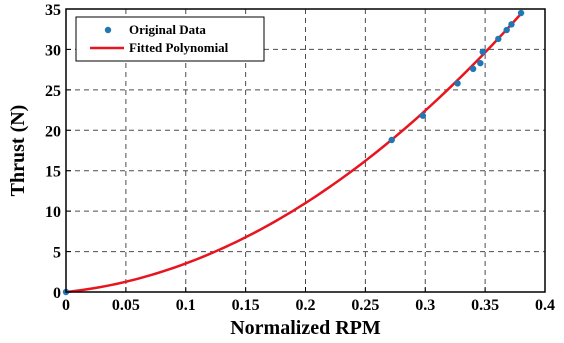 The width and height of the screenshot is (564, 343). Describe the element at coordinates (108, 30) in the screenshot. I see `legend-marker-original-data` at that location.